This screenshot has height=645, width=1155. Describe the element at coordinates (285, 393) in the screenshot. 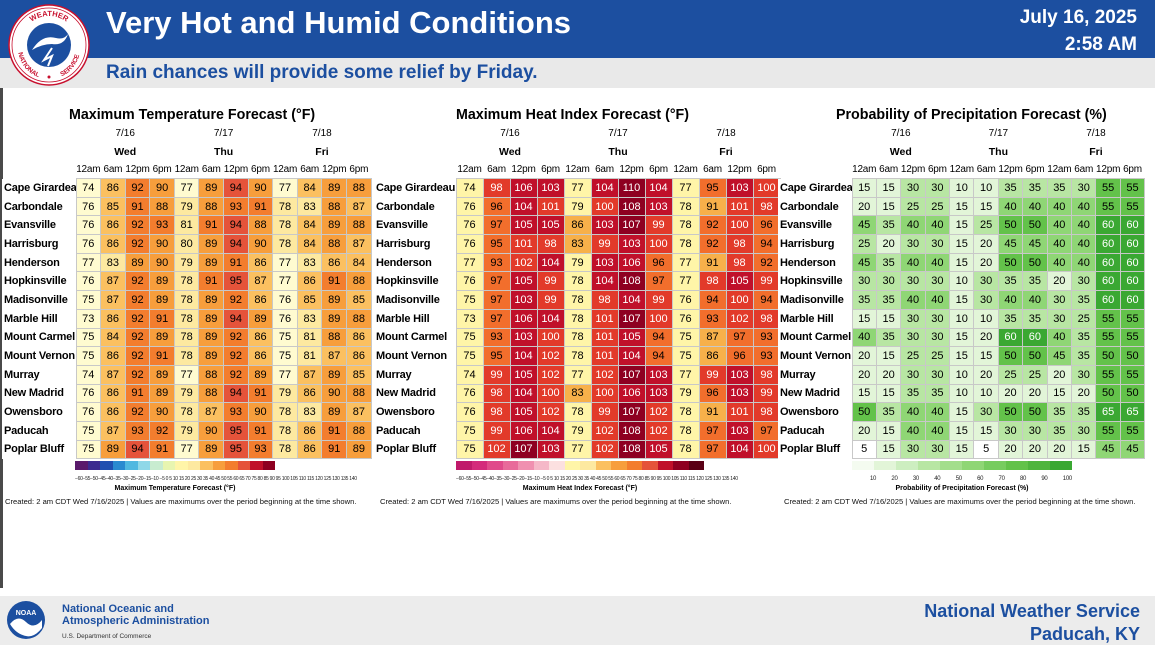

I see `forecast-cell: 79` at that location.